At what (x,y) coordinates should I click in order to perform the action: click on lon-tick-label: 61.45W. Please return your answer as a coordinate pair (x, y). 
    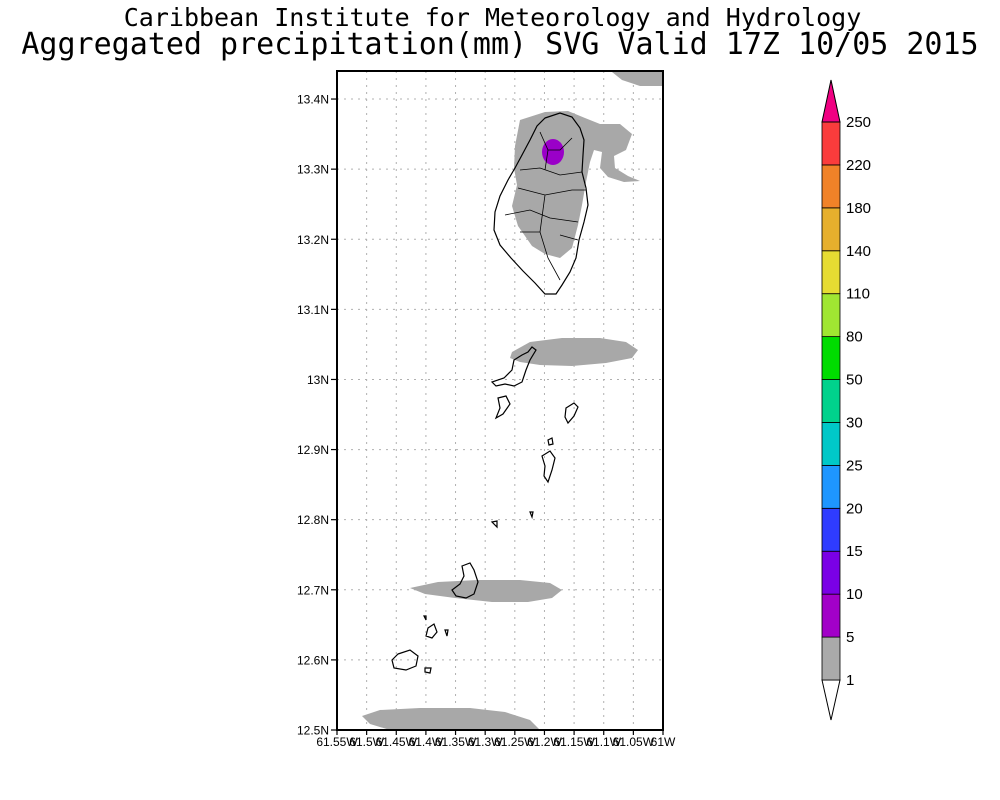
    Looking at the image, I should click on (397, 742).